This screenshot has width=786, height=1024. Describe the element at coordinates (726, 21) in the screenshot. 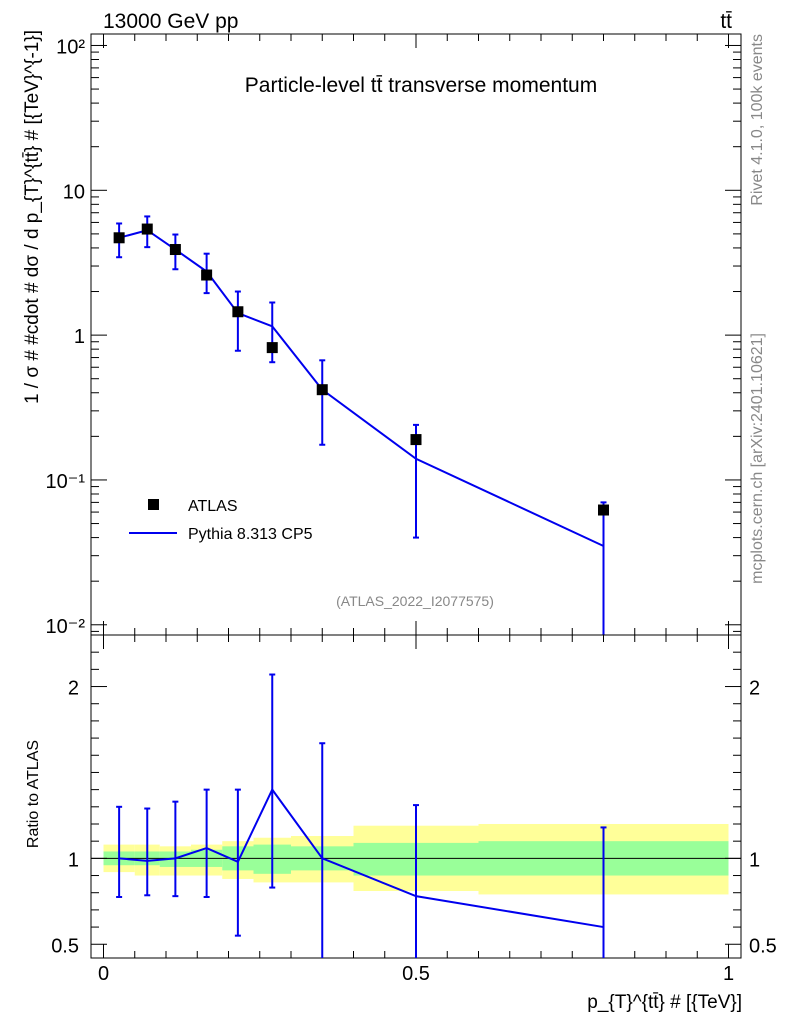

I see `process-label: tt̄` at that location.